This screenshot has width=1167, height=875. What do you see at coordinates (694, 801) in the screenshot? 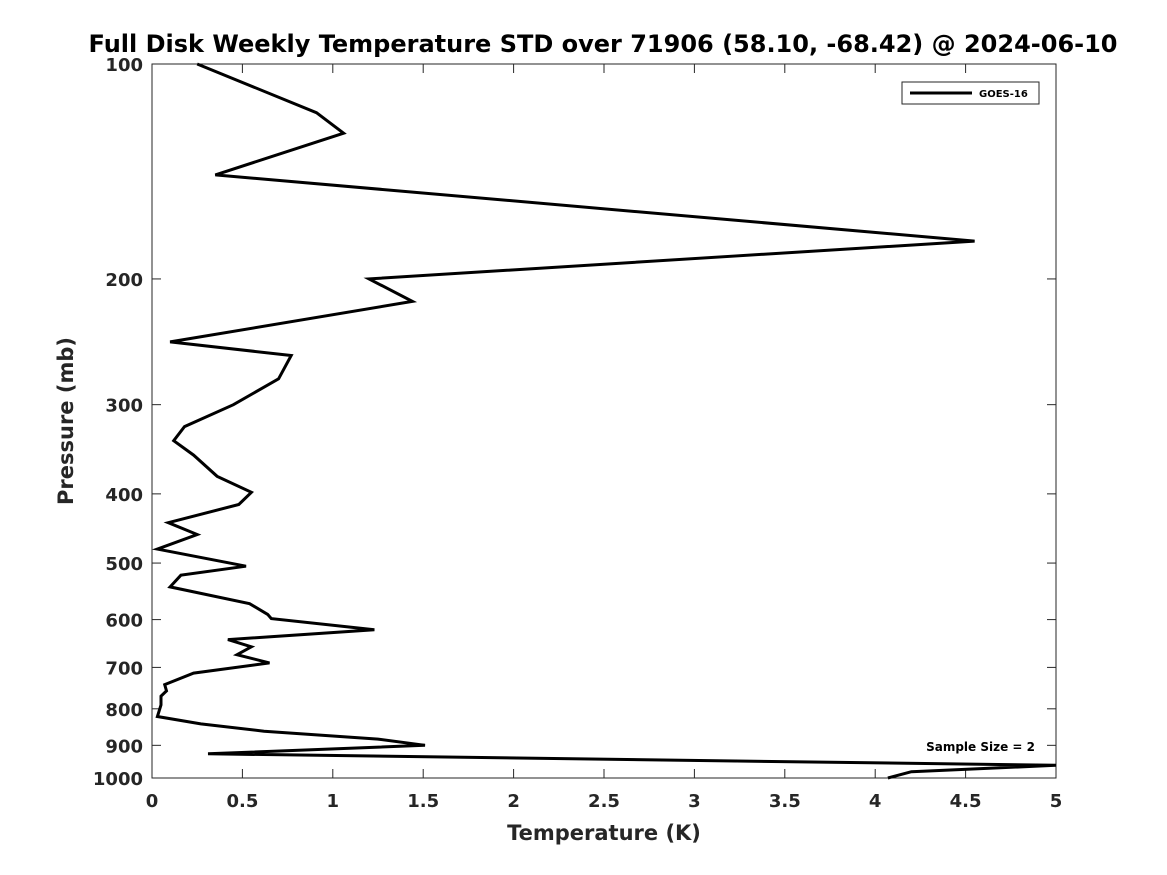
I see `x-tick-label: 3` at bounding box center [694, 801].